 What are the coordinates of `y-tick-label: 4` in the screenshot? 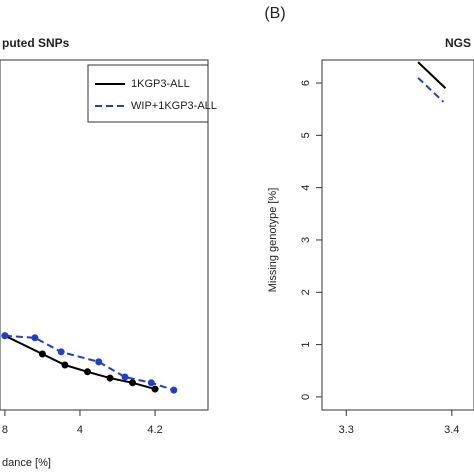 It's located at (306, 188).